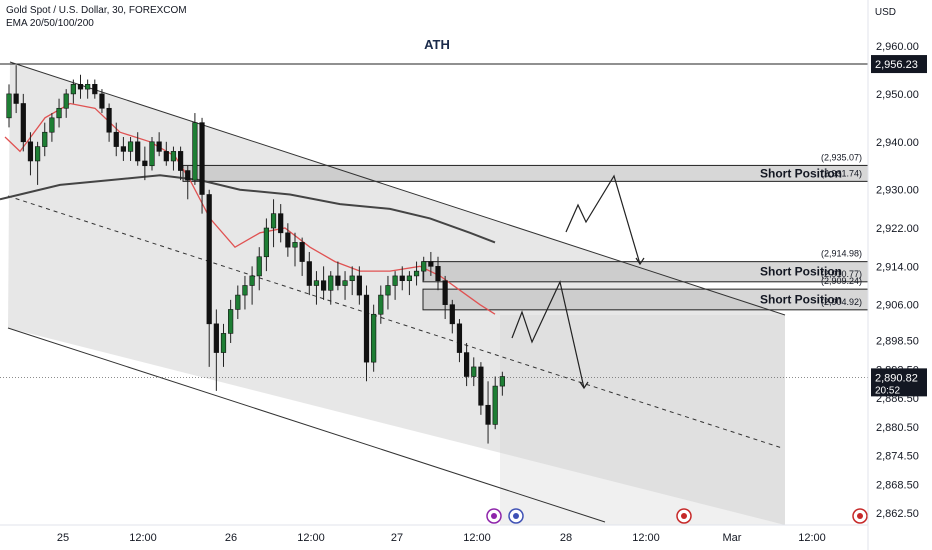  What do you see at coordinates (896, 65) in the screenshot?
I see `ath-price-text: 2,956.23` at bounding box center [896, 65].